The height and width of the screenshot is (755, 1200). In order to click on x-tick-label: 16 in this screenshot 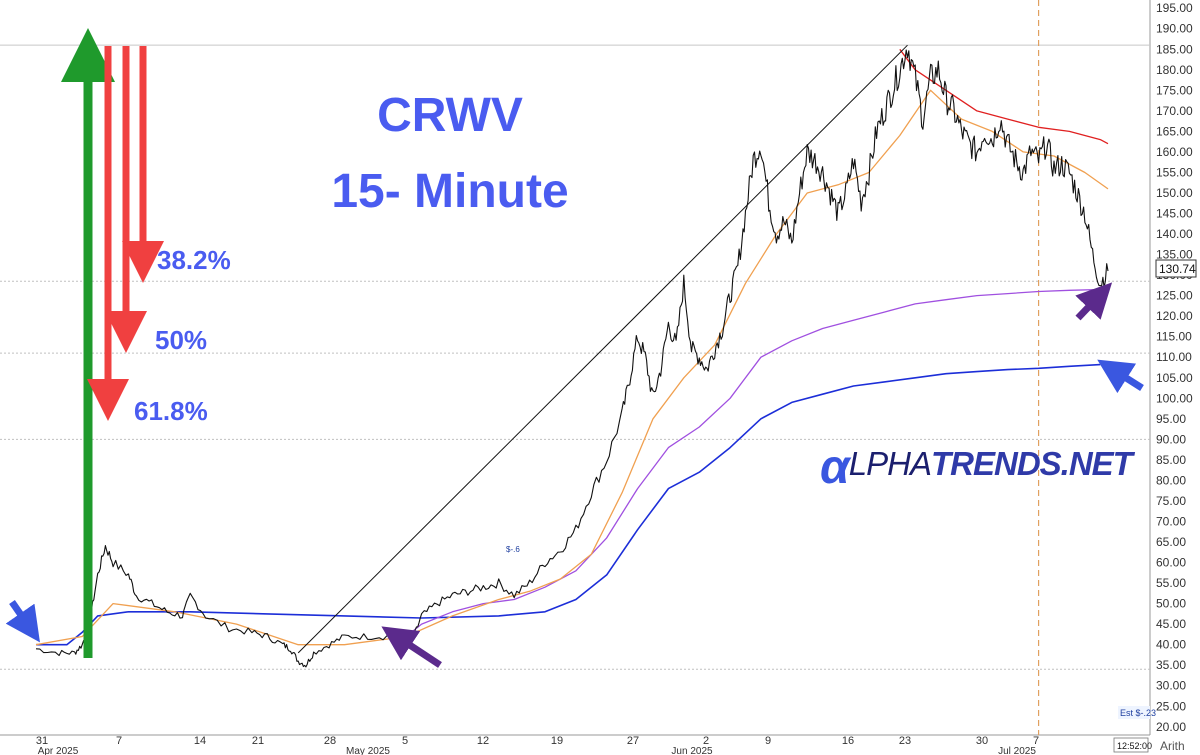, I will do `click(848, 741)`.